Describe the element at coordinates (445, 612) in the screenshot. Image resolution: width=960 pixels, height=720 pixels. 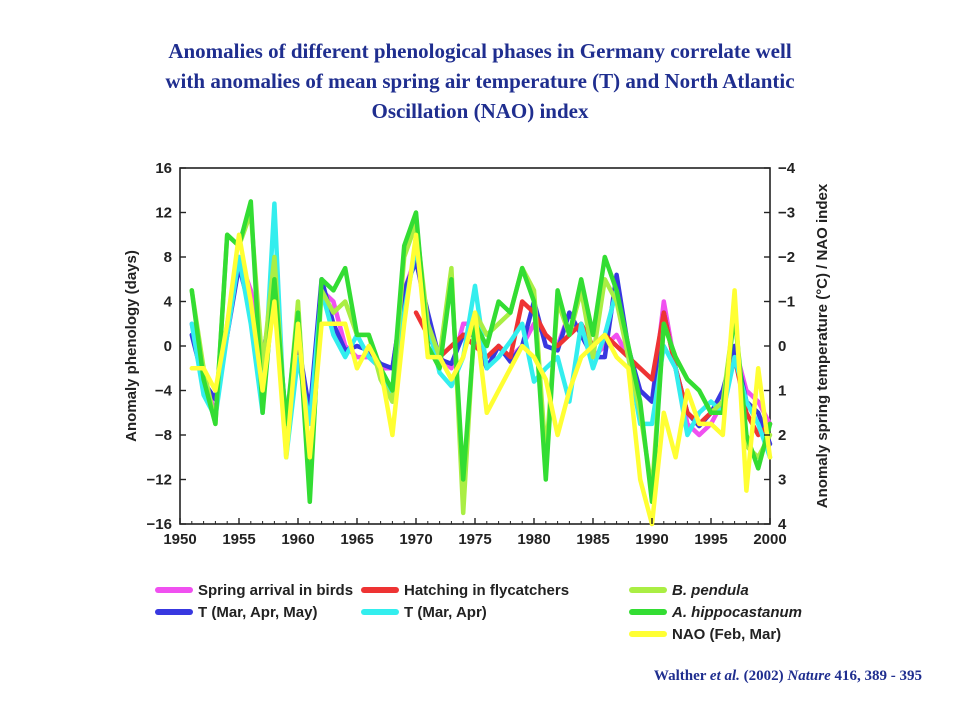
I see `legend-label: T (Mar, Apr)` at that location.